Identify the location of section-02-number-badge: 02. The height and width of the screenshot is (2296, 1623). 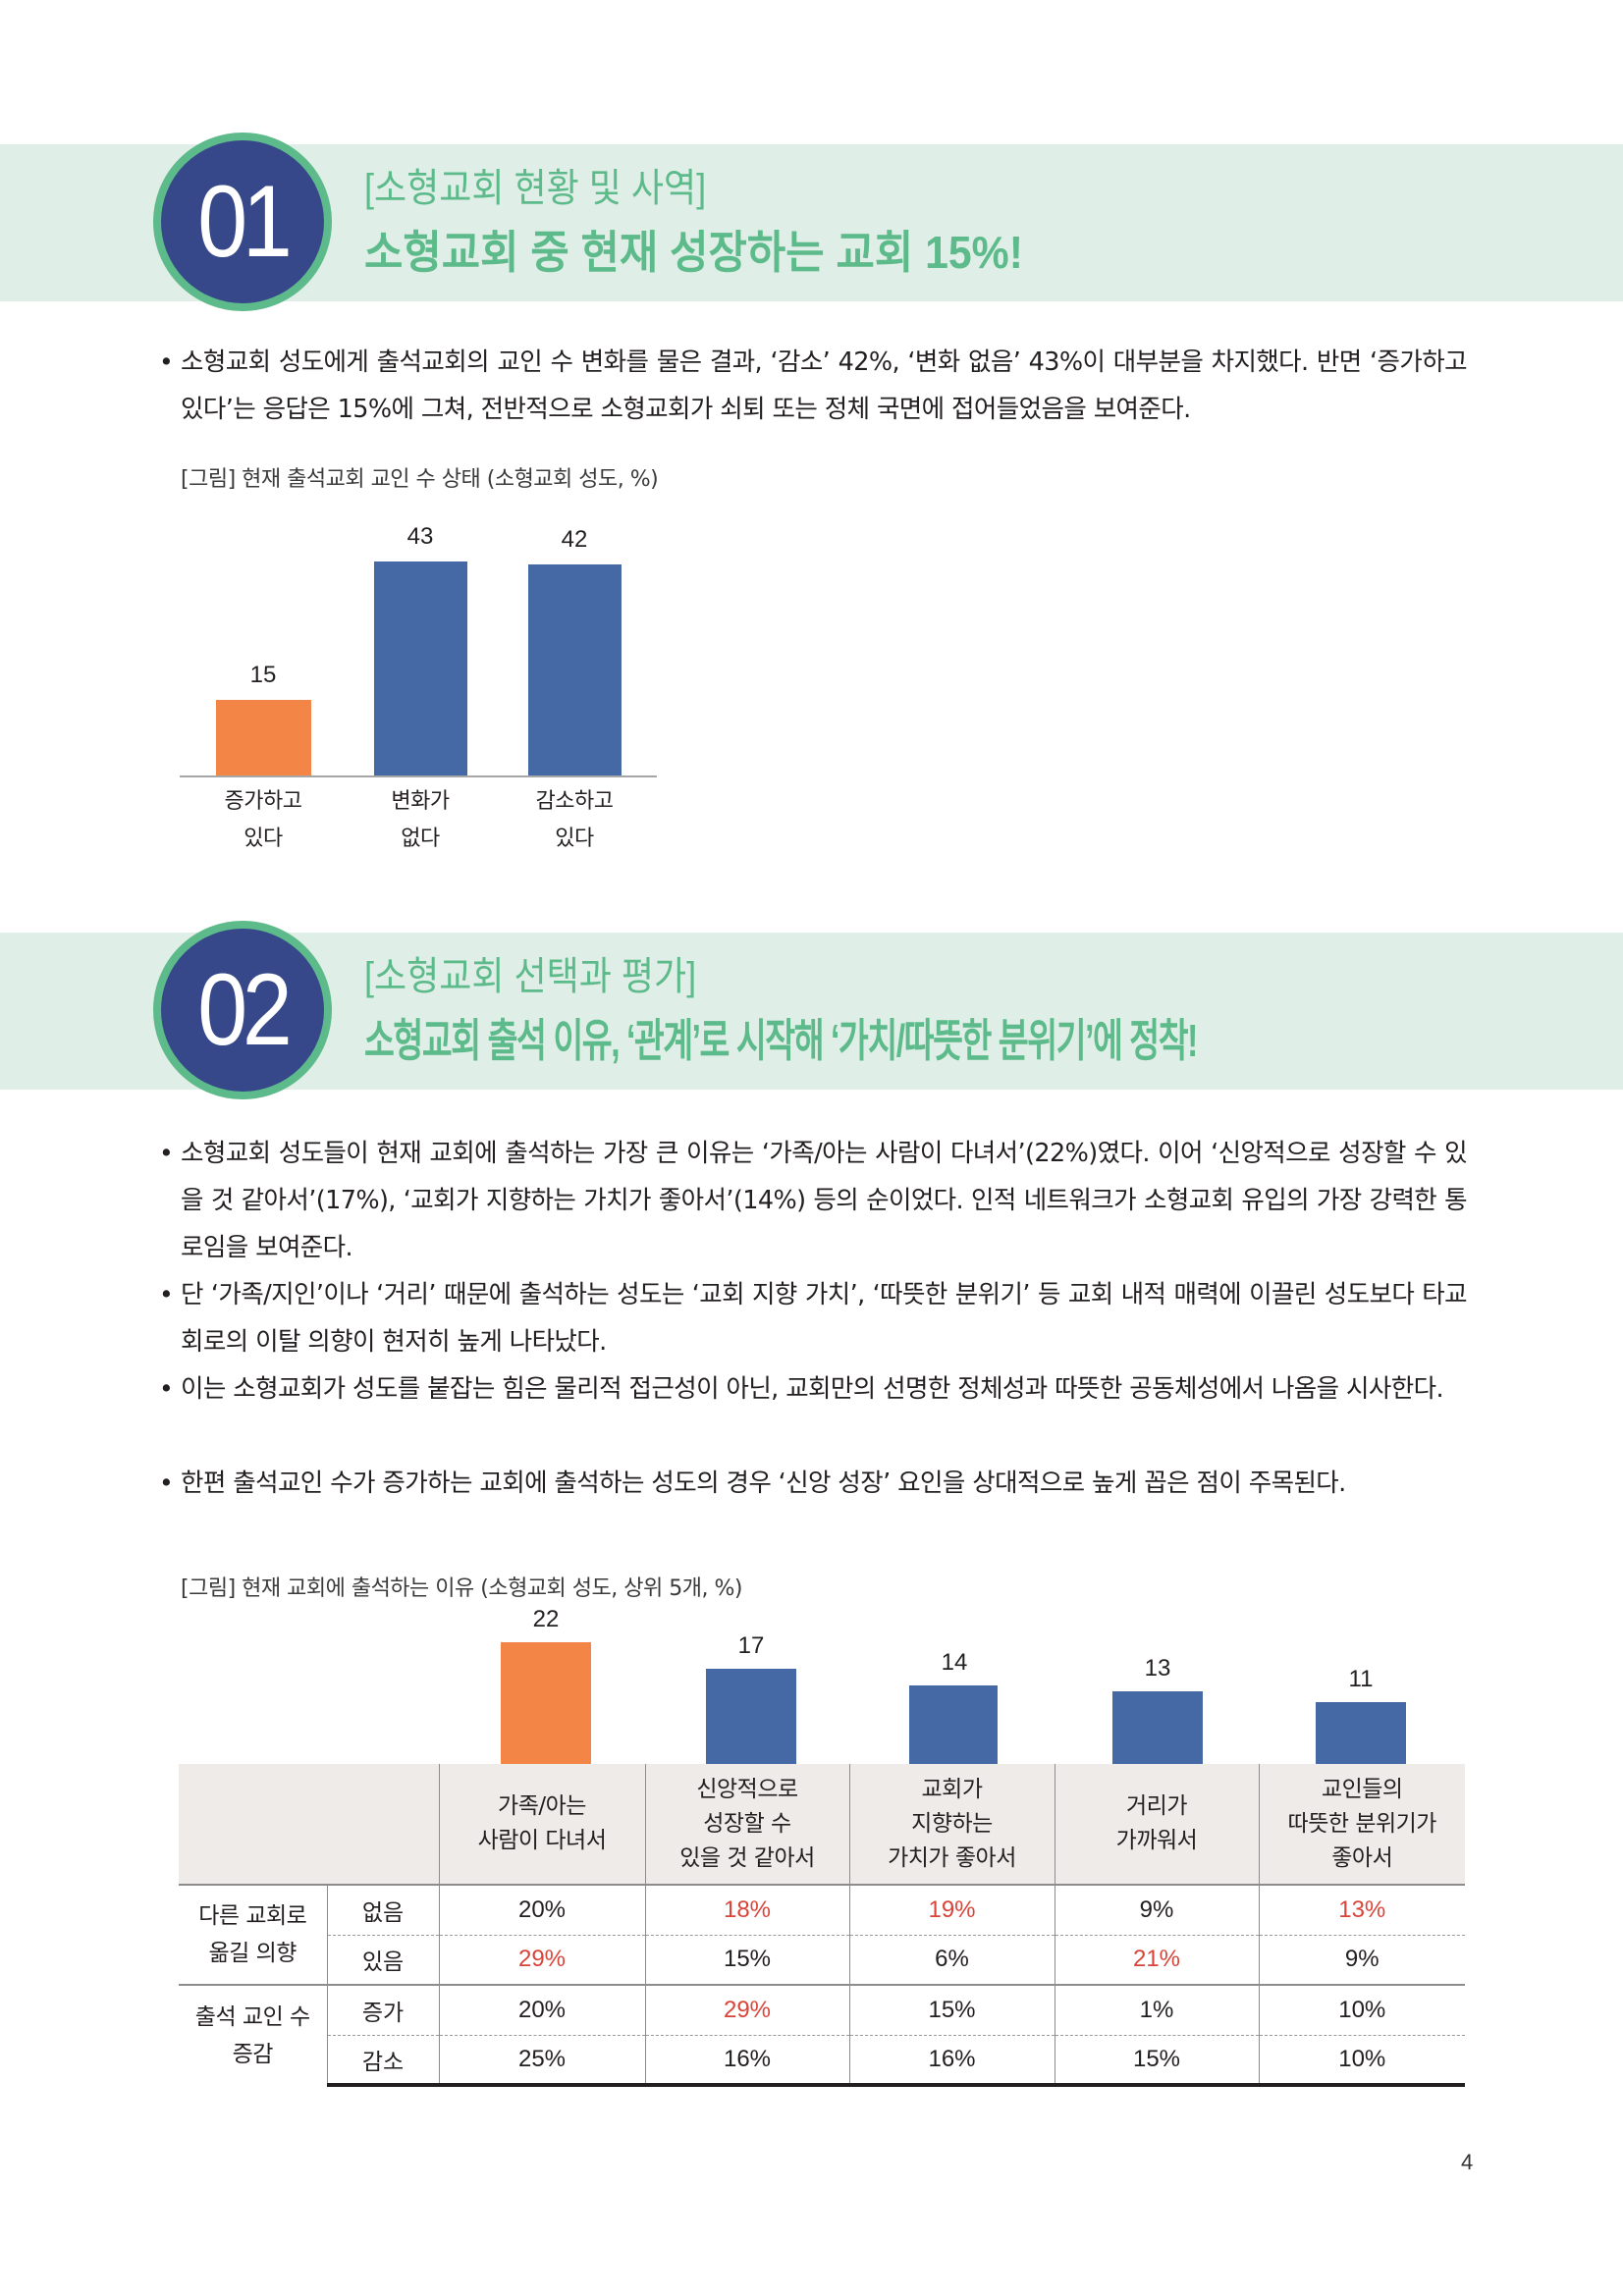
(242, 1010).